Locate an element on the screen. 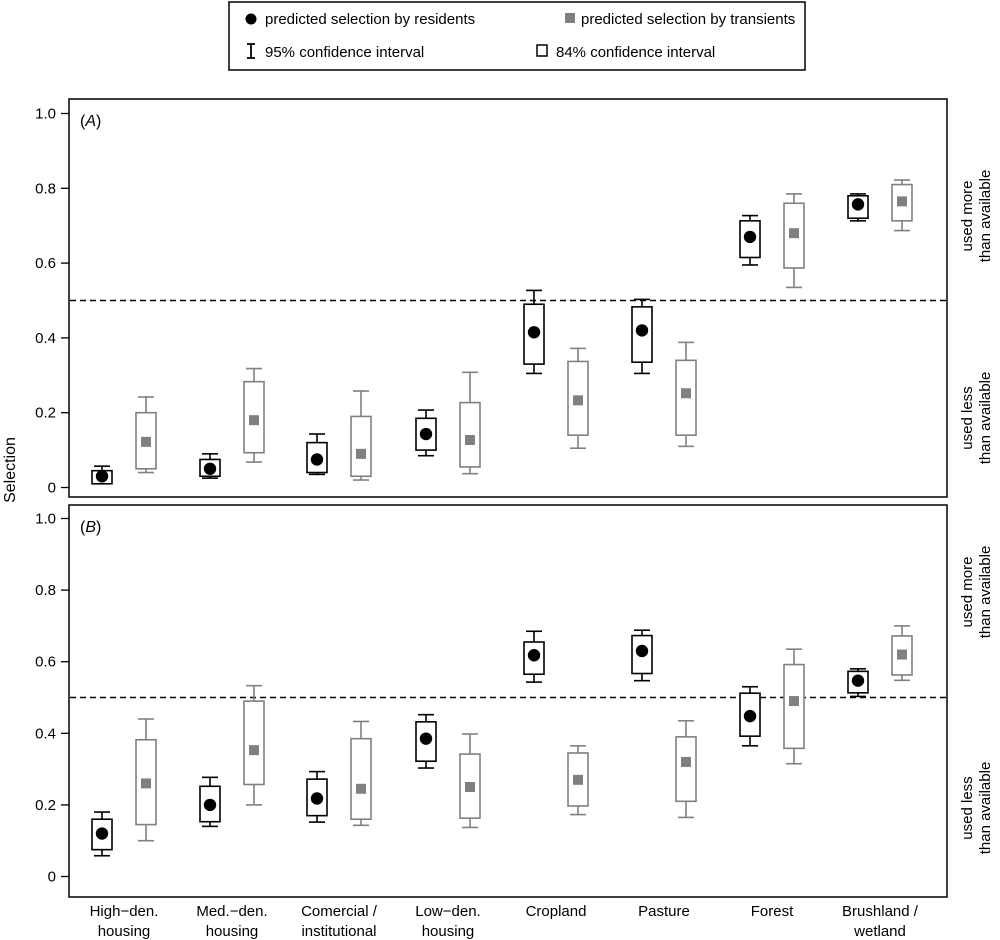  panel-b-more-line1: used more is located at coordinates (967, 592).